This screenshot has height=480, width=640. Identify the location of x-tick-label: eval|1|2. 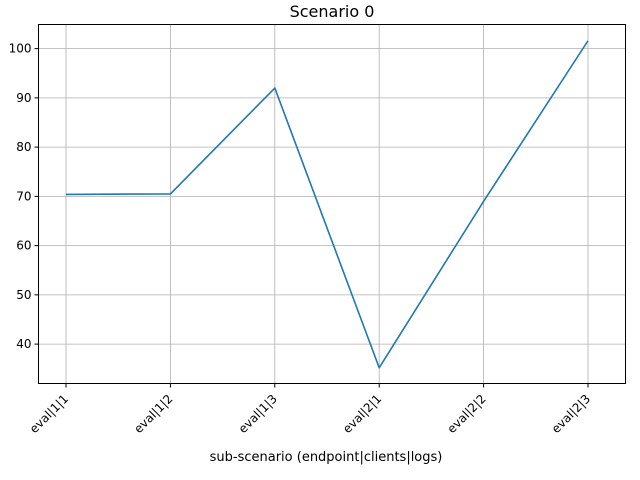
(153, 414).